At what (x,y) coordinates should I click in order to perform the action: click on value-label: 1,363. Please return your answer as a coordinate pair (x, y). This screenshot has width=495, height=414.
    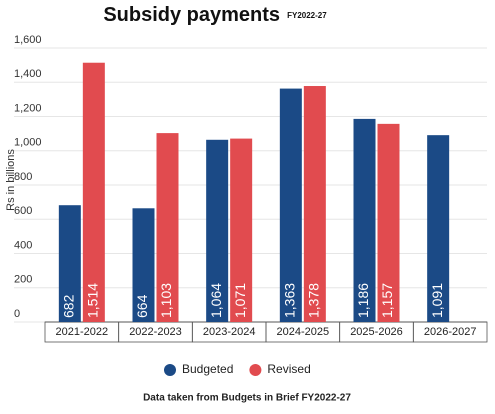
    Looking at the image, I should click on (290, 300).